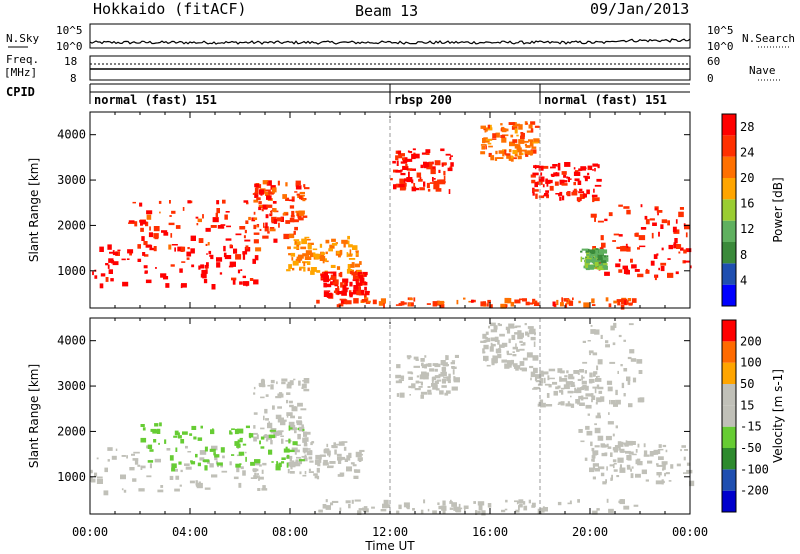 The width and height of the screenshot is (800, 554). Describe the element at coordinates (170, 9) in the screenshot. I see `station-title: Hokkaido (fitACF)` at that location.